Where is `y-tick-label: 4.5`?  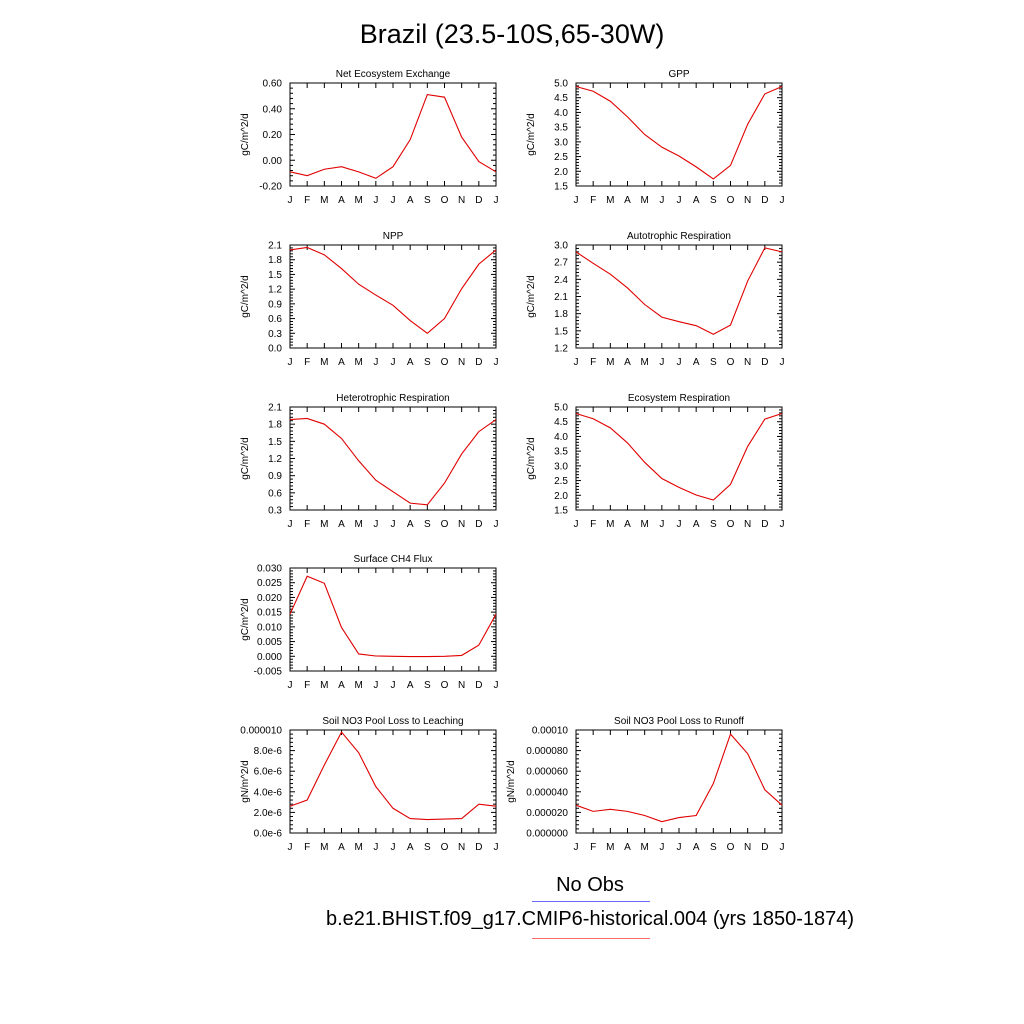 y-tick-label: 4.5 is located at coordinates (561, 422).